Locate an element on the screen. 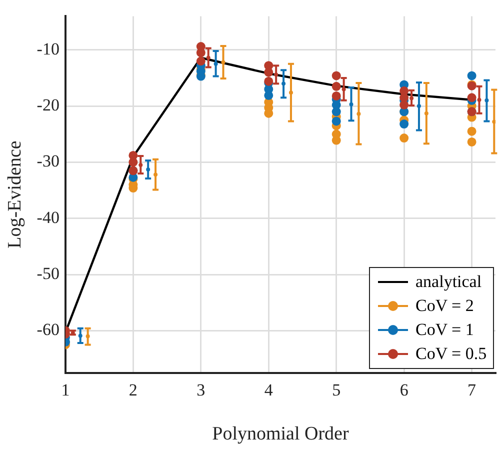 This screenshot has width=500, height=454. x-tick-label: 7 is located at coordinates (472, 390).